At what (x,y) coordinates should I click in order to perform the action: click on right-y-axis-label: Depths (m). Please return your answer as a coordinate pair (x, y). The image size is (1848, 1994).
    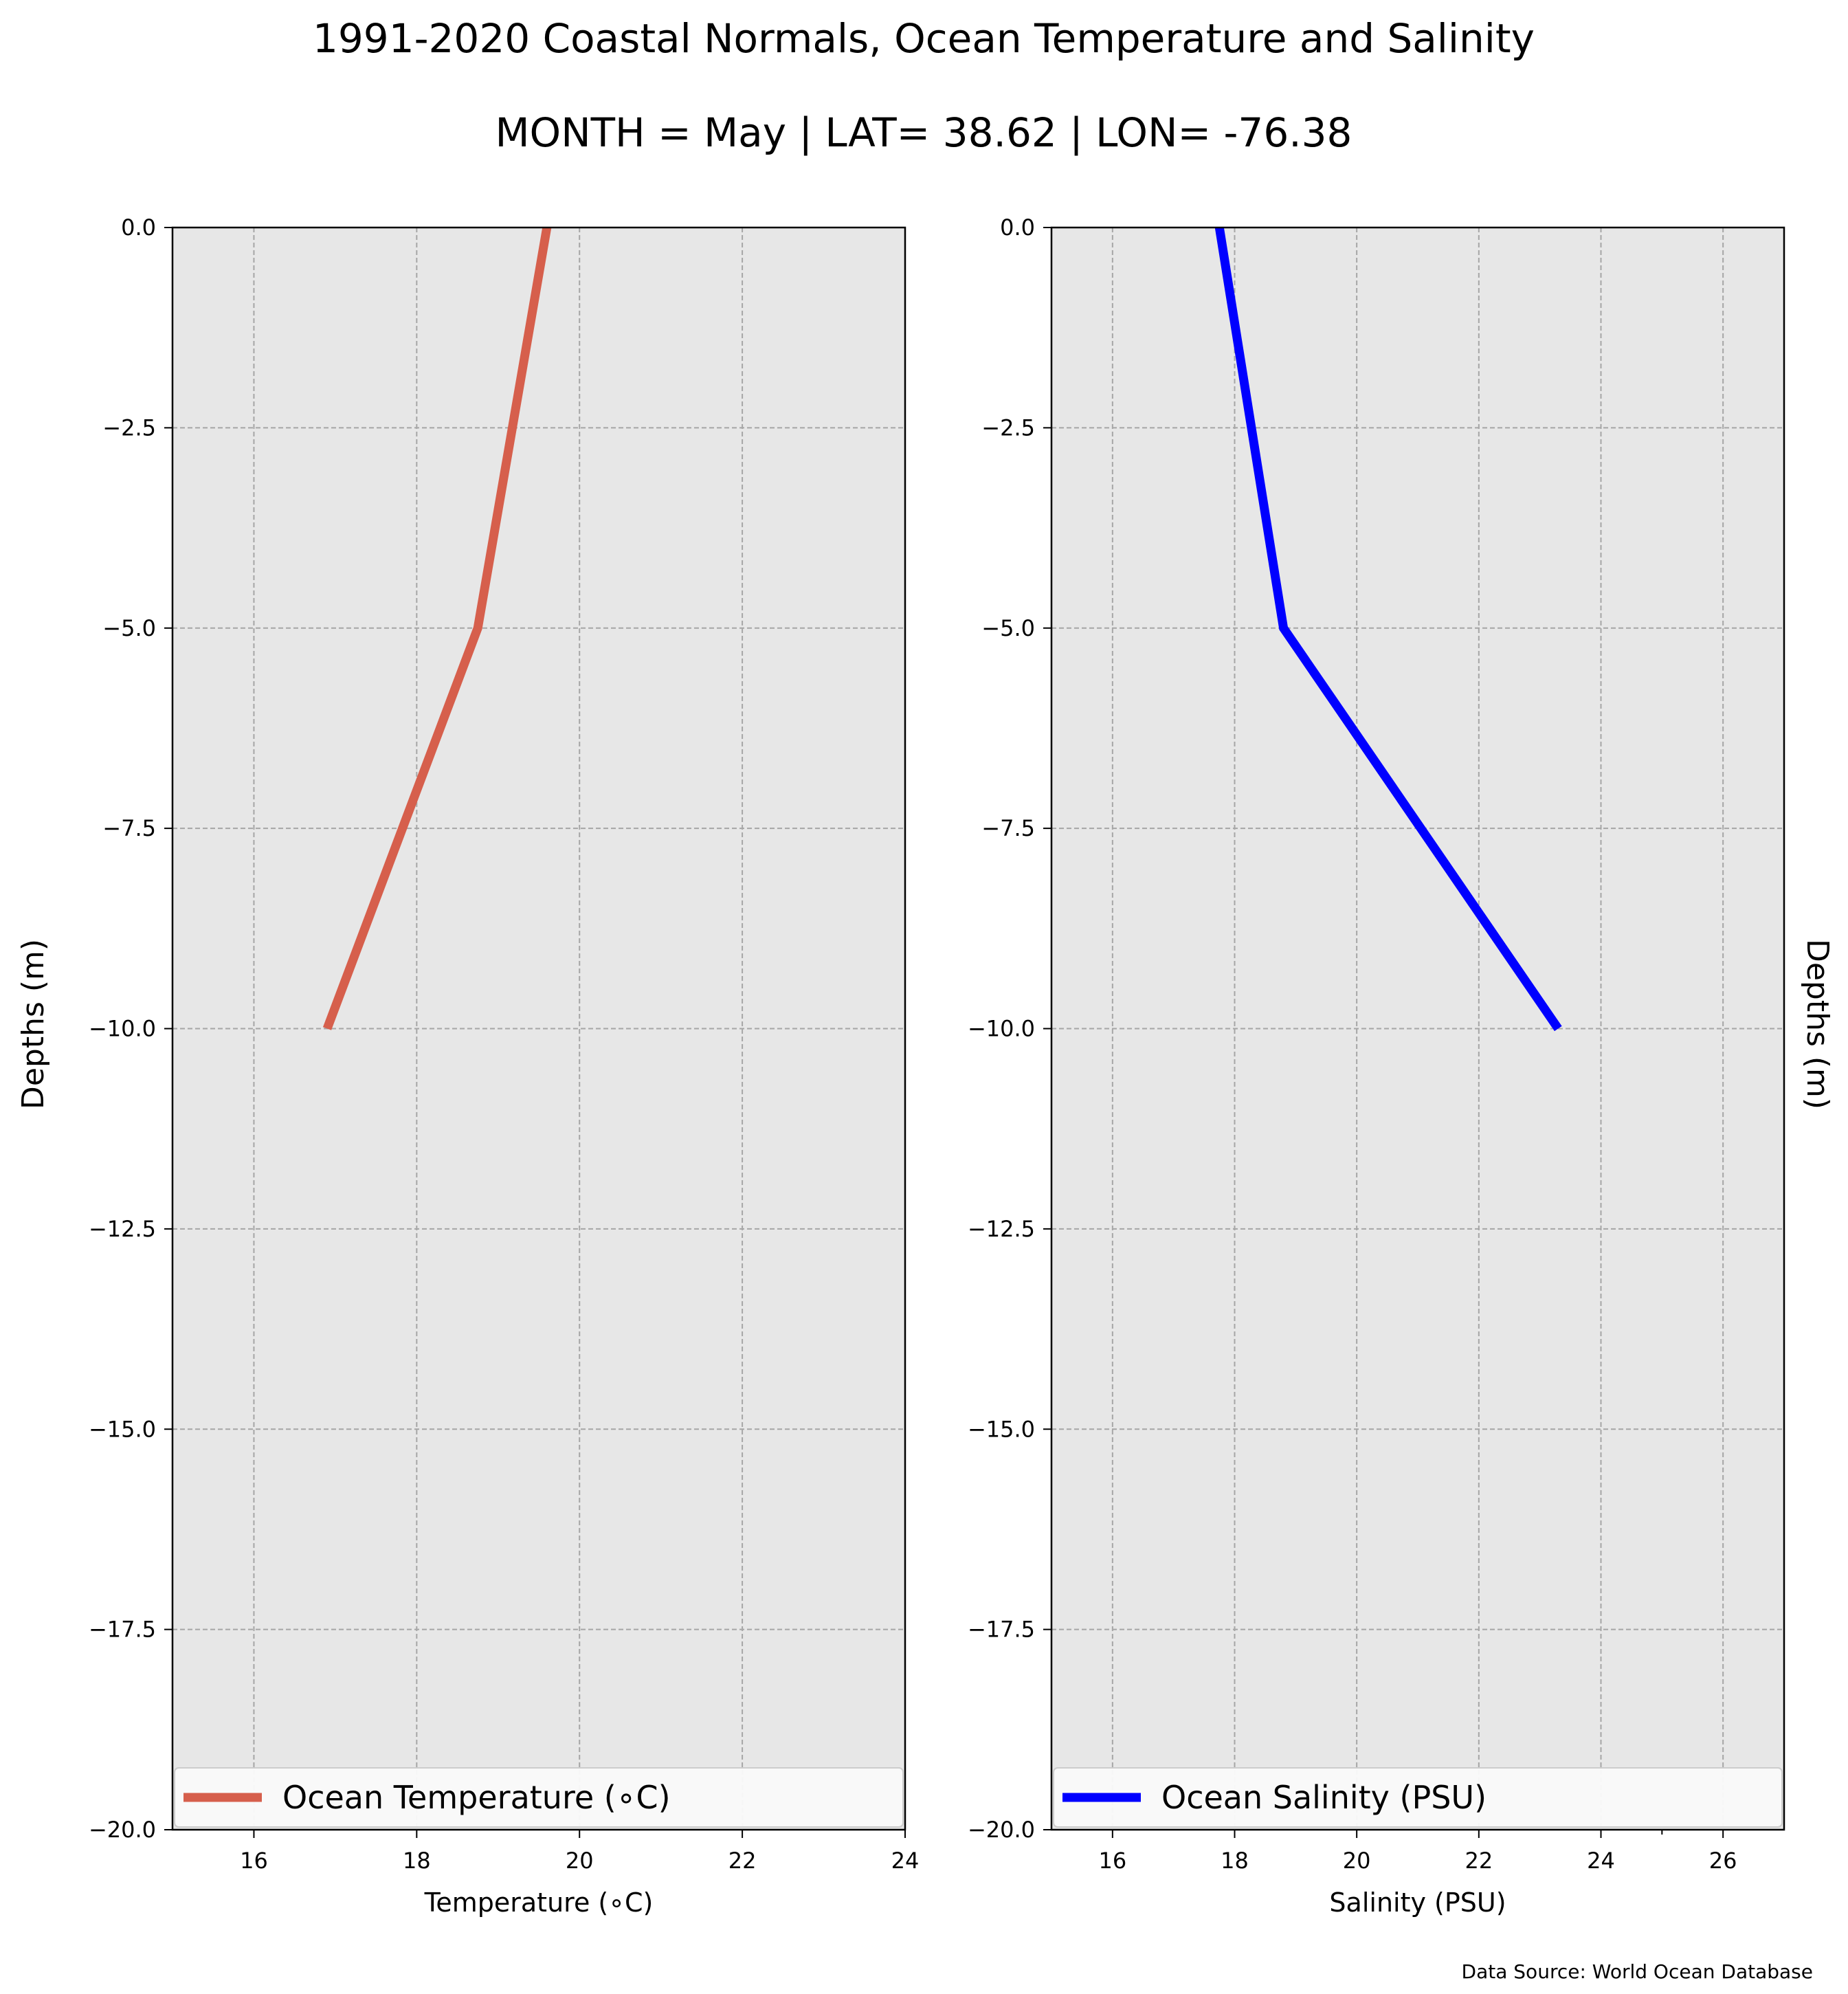
    Looking at the image, I should click on (1817, 1024).